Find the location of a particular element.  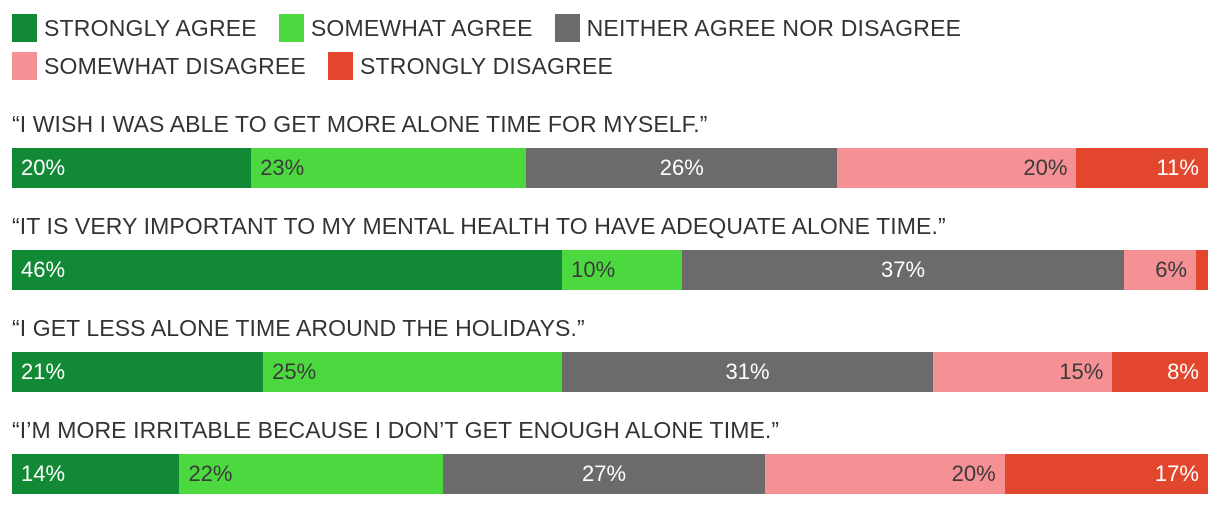

bar-segment-neither-agree-nor-disagree: 37% is located at coordinates (903, 270).